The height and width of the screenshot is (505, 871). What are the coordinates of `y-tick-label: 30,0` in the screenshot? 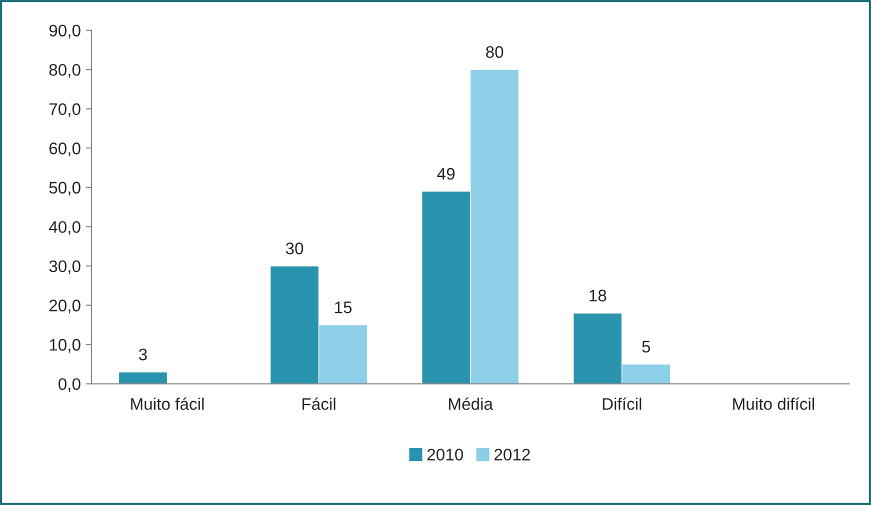 It's located at (64, 267).